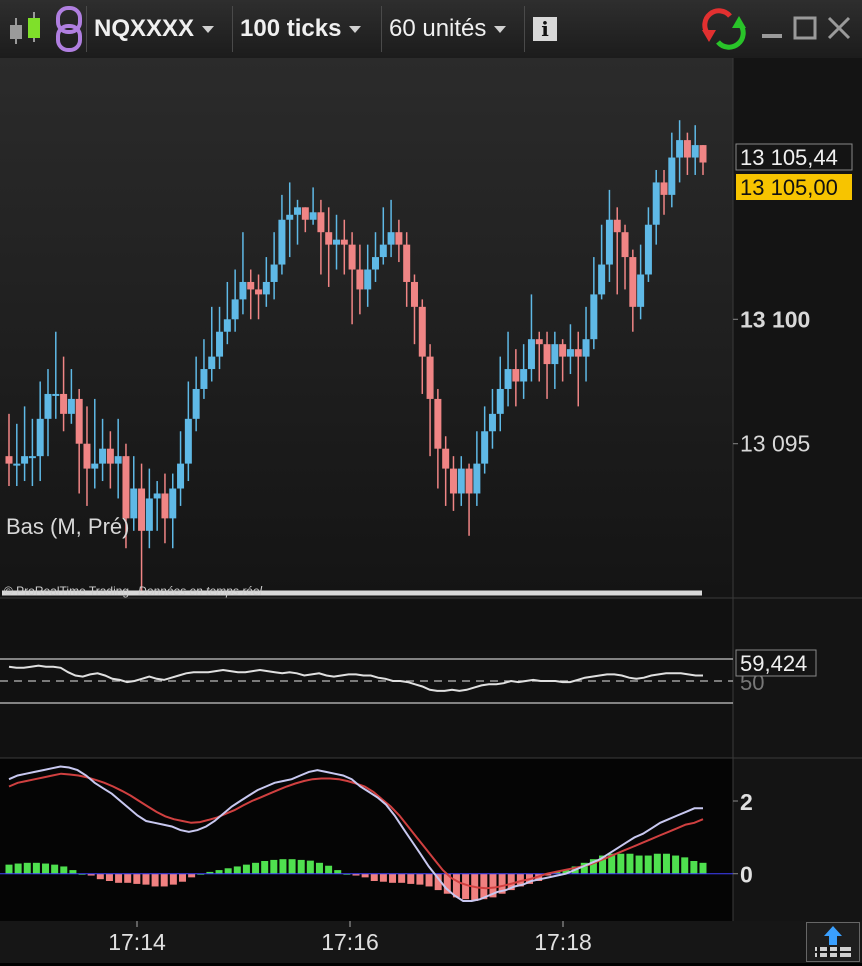 The image size is (862, 966). What do you see at coordinates (200, 591) in the screenshot?
I see `watermark-data-source: Données en temps réel` at bounding box center [200, 591].